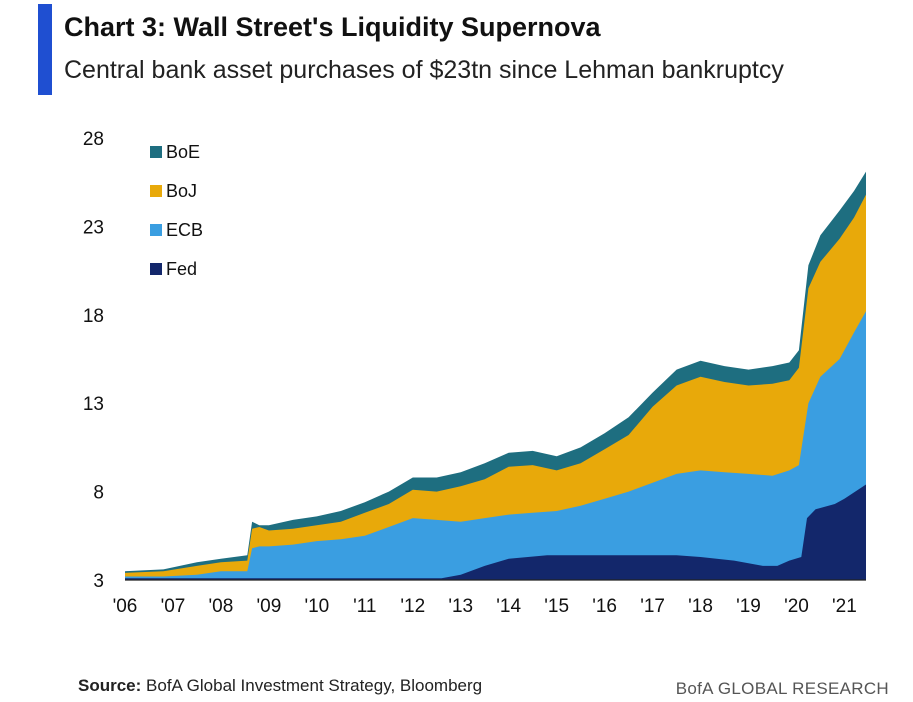  What do you see at coordinates (98, 493) in the screenshot?
I see `y-tick-label: 8` at bounding box center [98, 493].